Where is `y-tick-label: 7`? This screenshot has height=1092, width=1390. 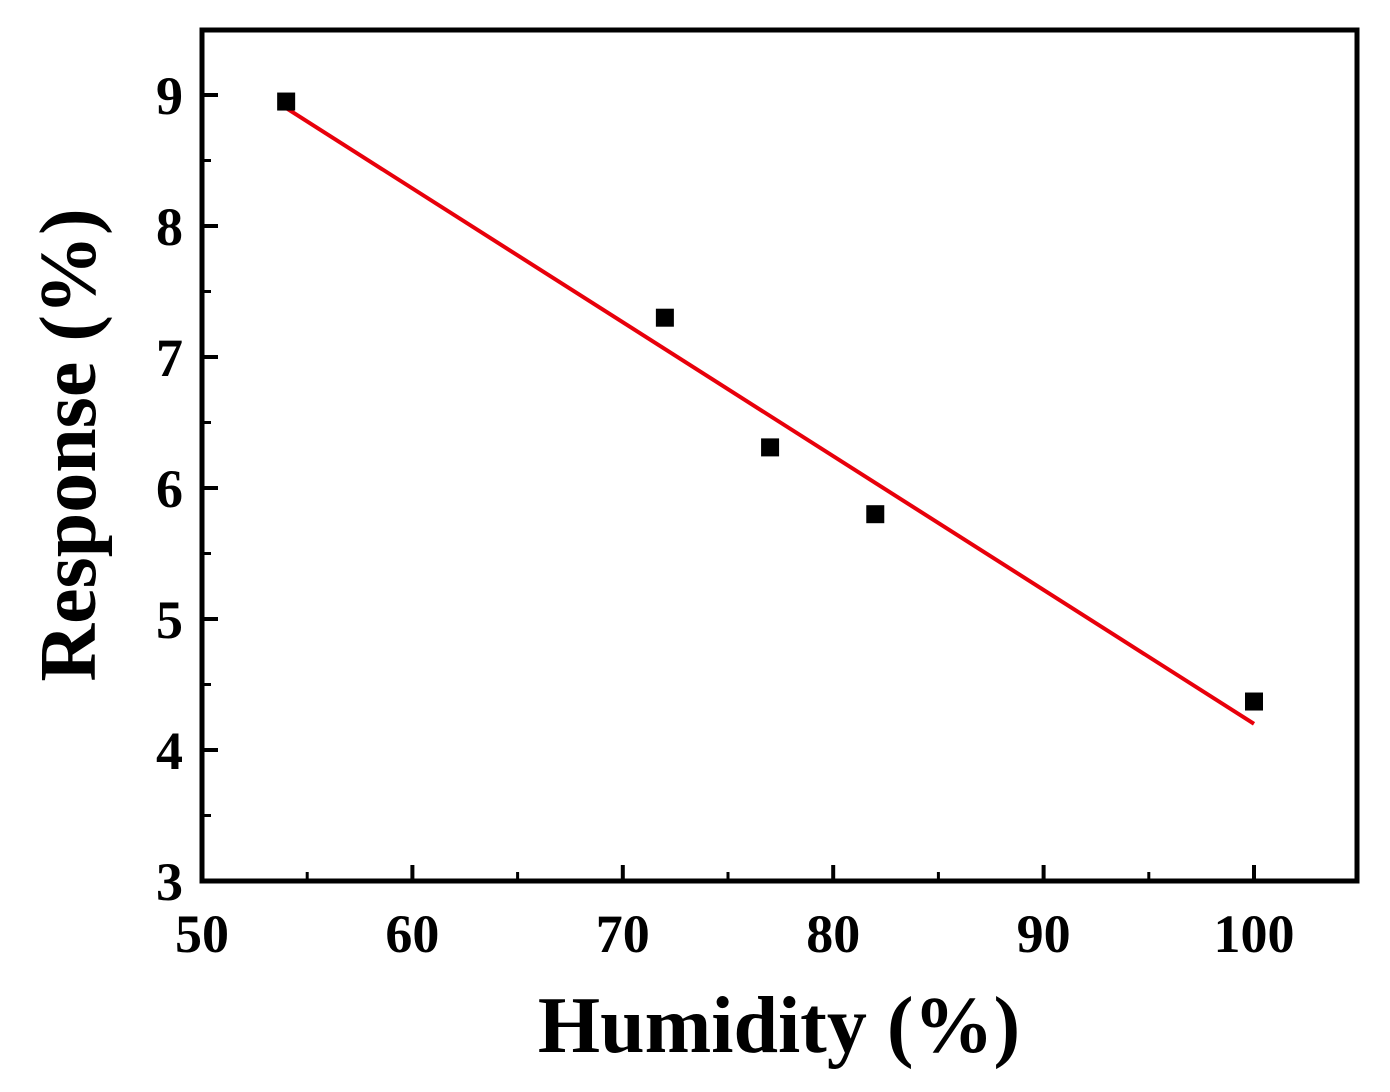 y-tick-label: 7 is located at coordinates (169, 358).